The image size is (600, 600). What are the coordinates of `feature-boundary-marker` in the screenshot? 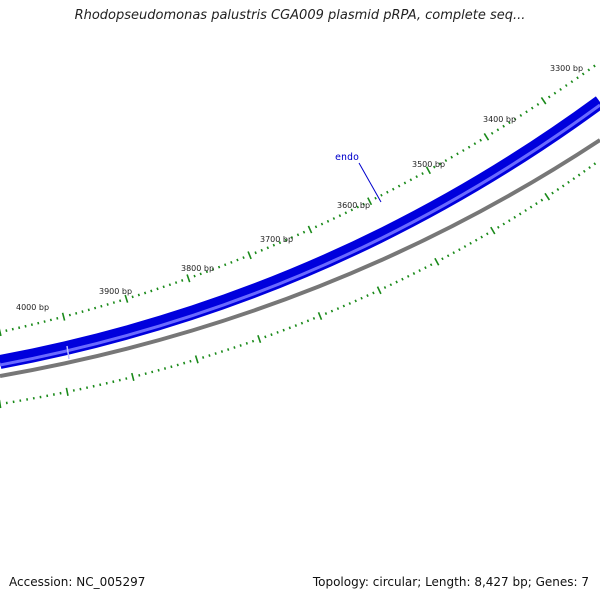 It's located at (68, 352).